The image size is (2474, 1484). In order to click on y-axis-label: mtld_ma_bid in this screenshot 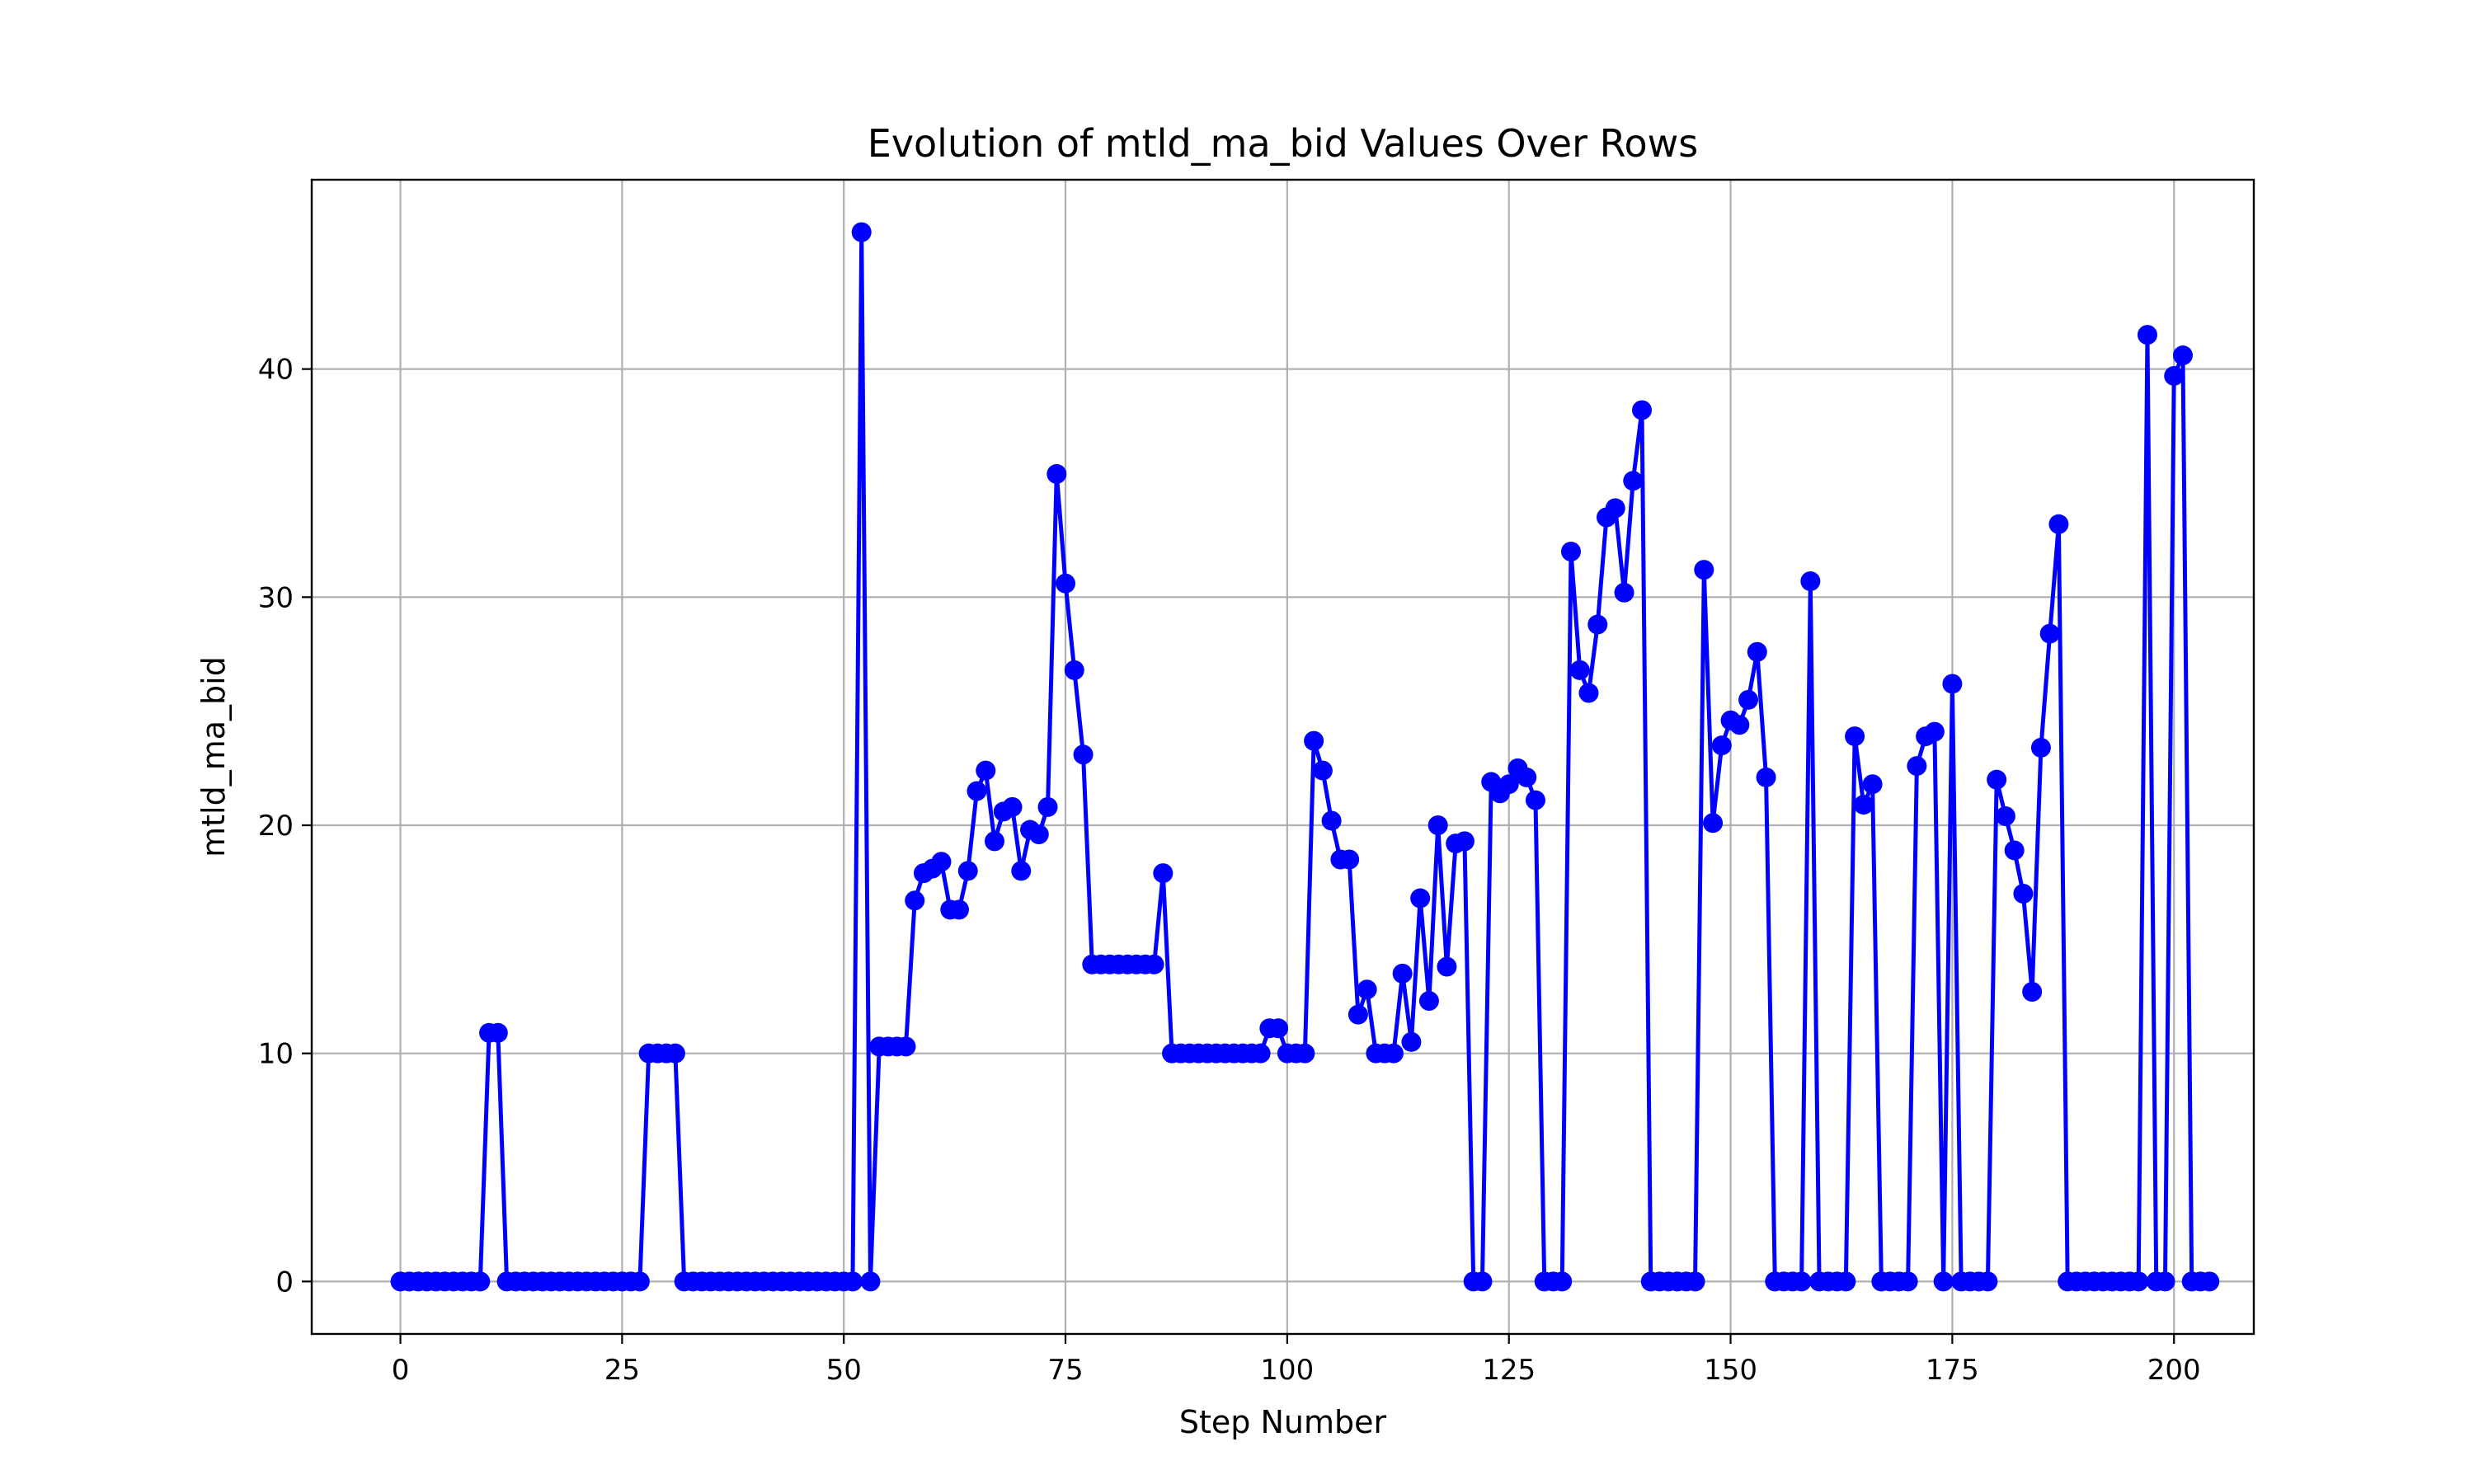, I will do `click(213, 756)`.